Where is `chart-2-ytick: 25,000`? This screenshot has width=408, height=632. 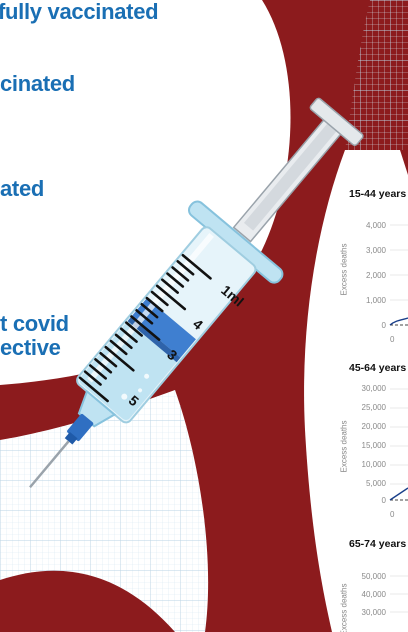
chart-2-ytick: 25,000 is located at coordinates (373, 407).